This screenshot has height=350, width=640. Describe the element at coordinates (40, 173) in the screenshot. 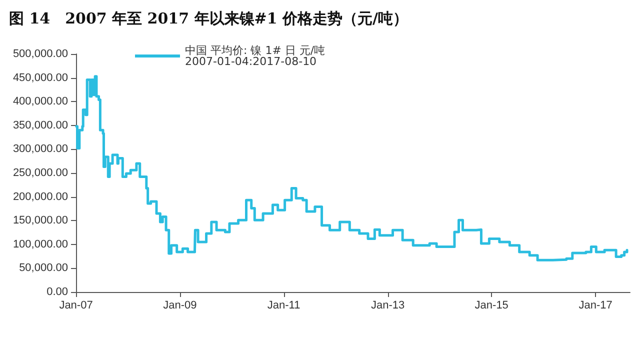

I see `y-tick-label: 250,000.00` at that location.